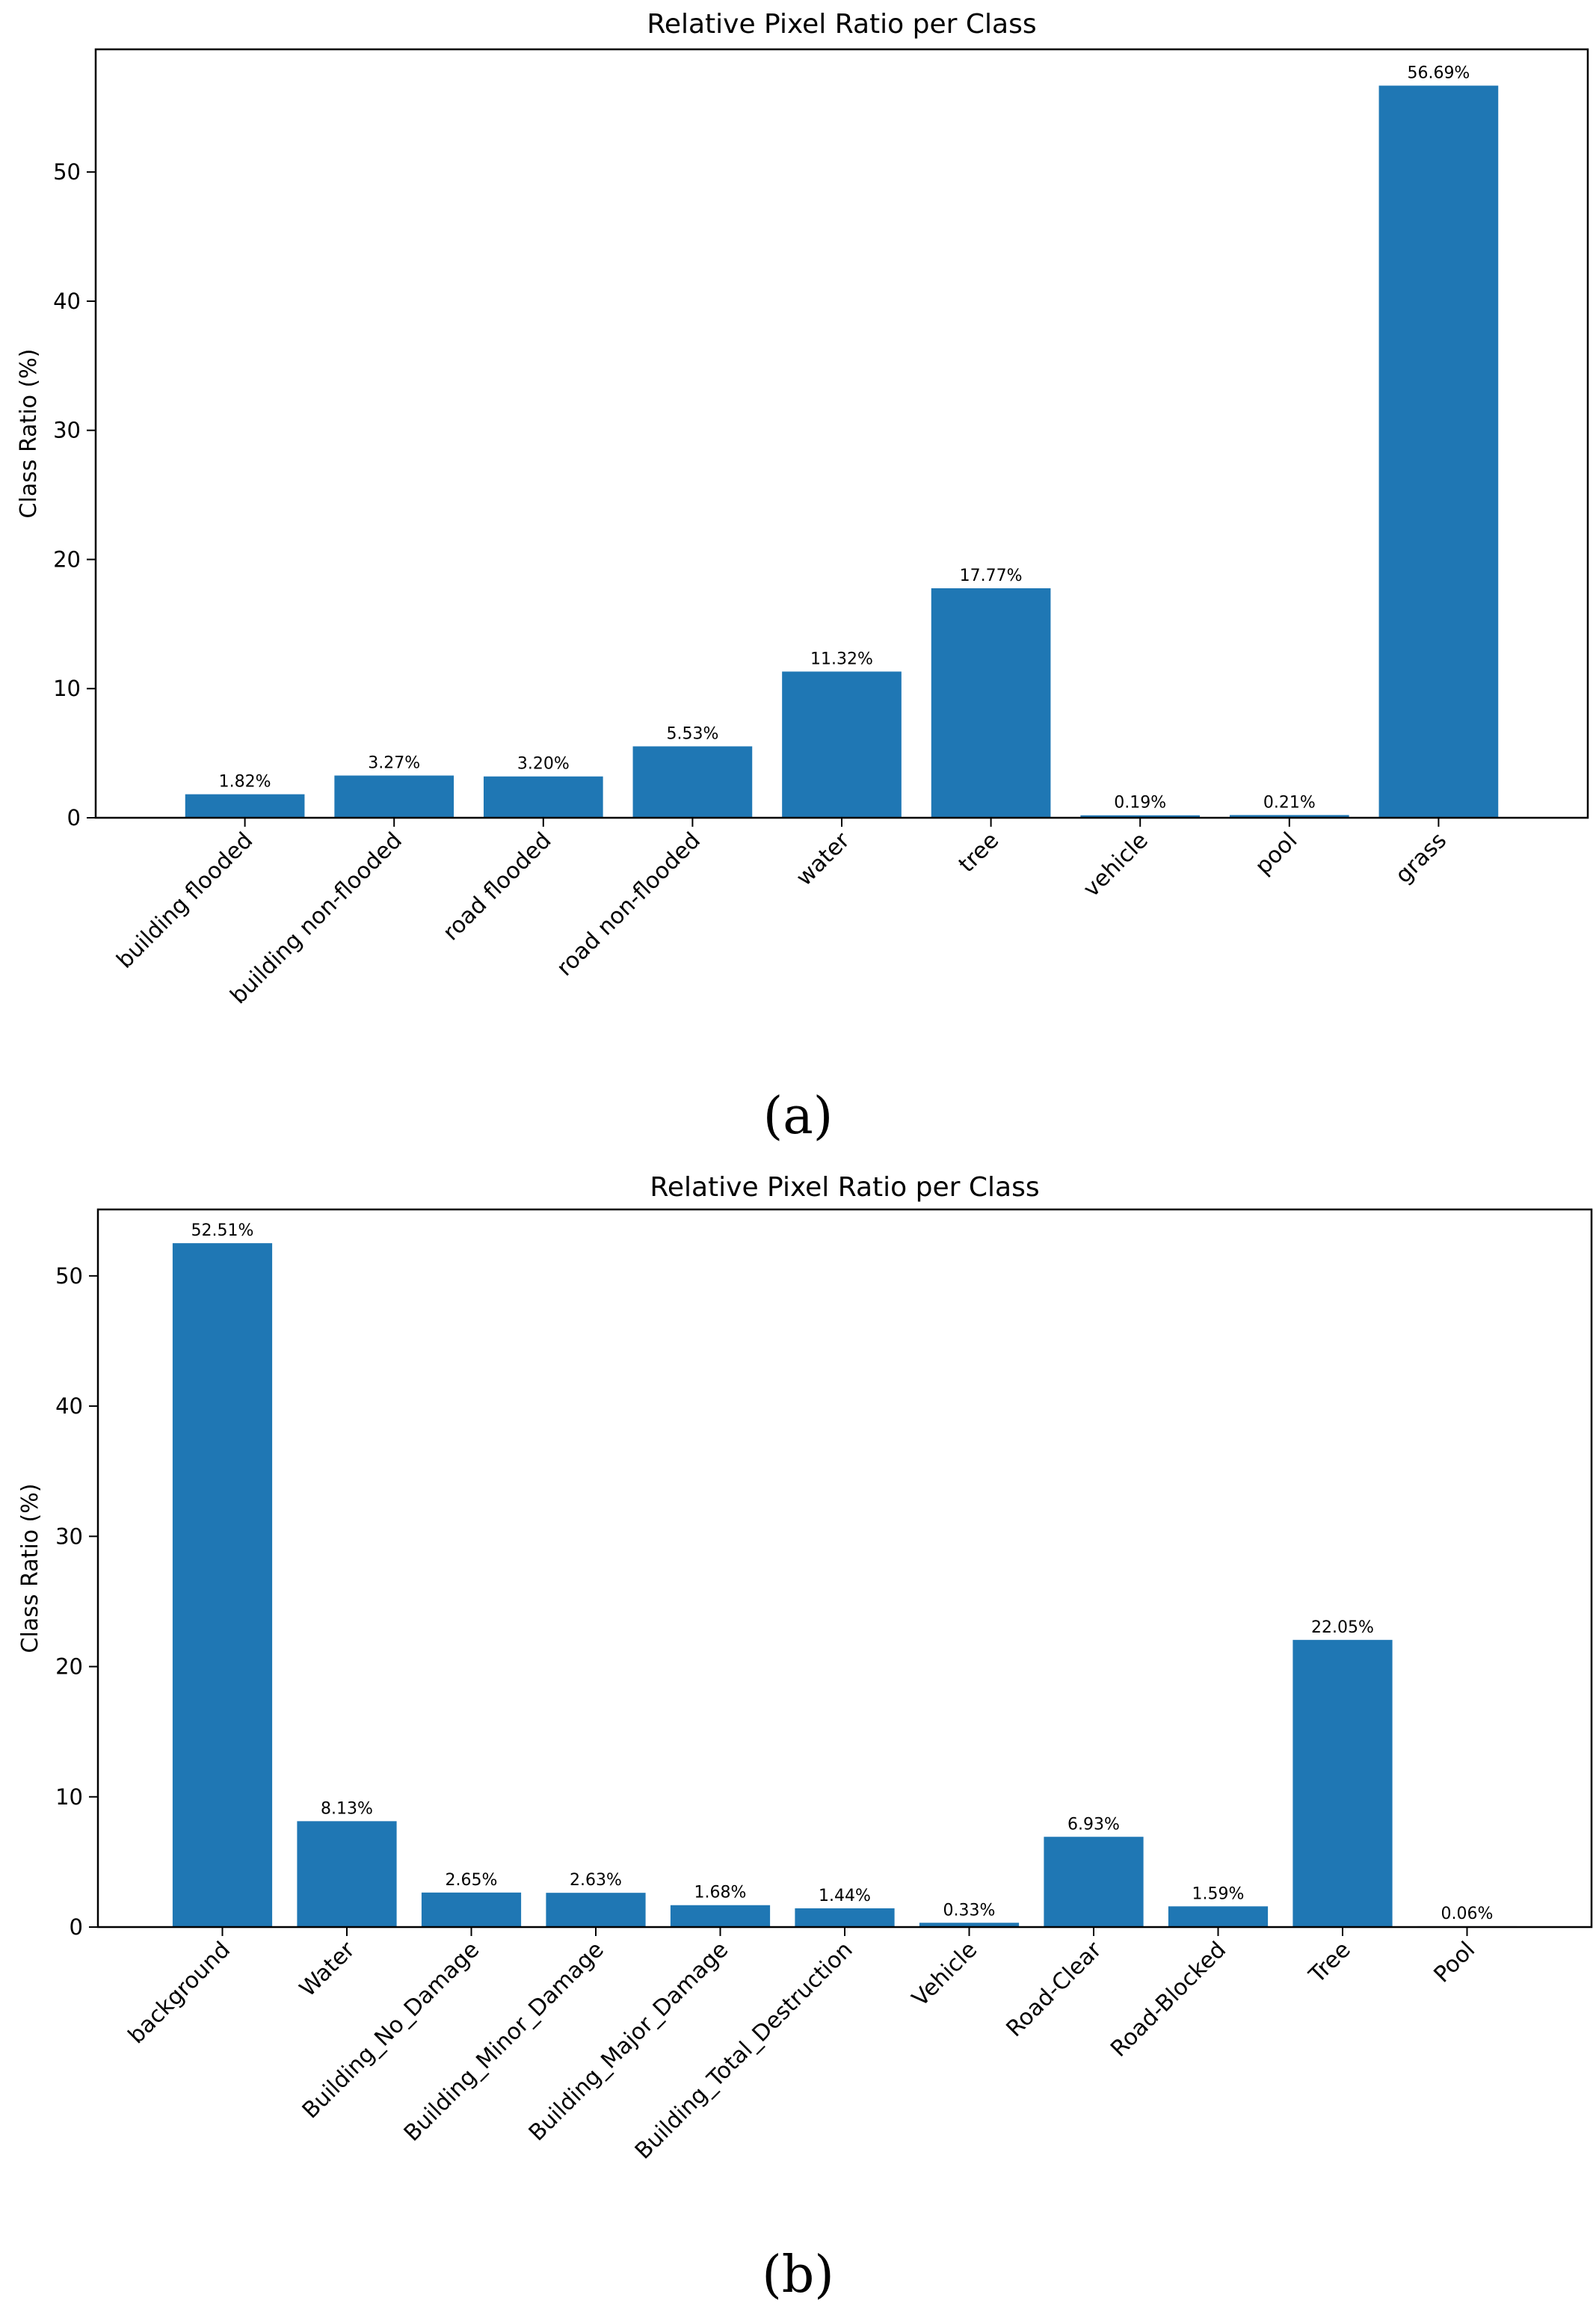 The width and height of the screenshot is (1596, 2318). I want to click on panel-label-b: (b), so click(798, 2275).